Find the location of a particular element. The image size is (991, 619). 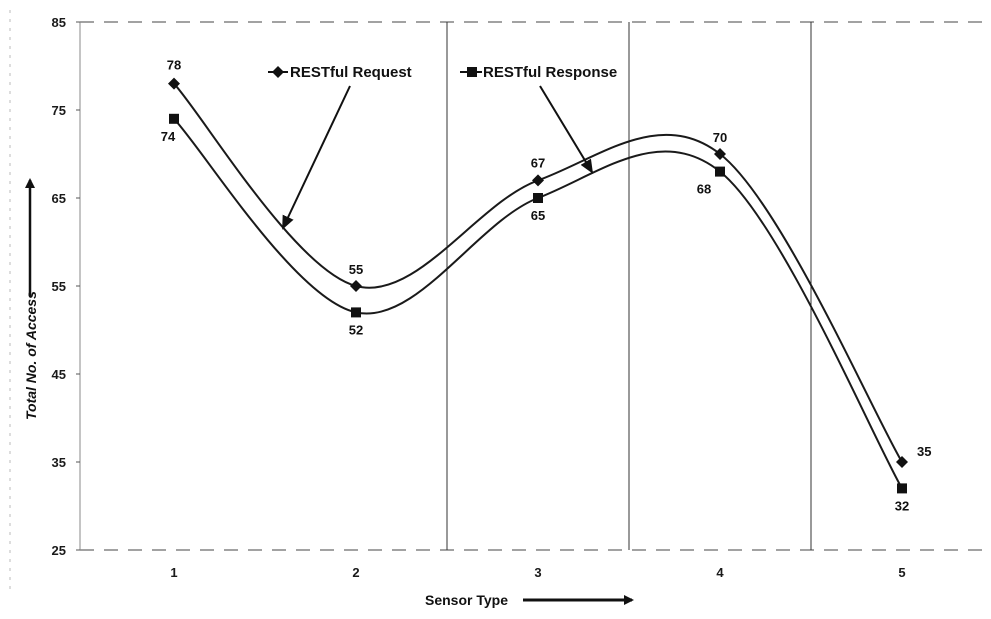

x-axis-title-group: Sensor Type is located at coordinates (529, 600).